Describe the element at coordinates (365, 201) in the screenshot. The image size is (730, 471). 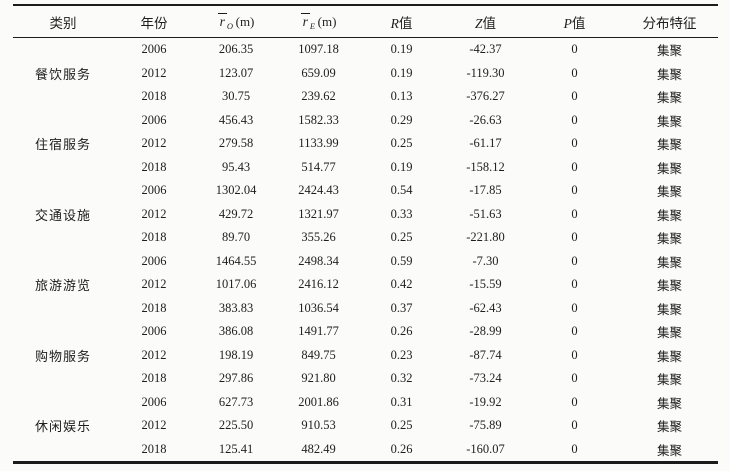
I see `table-row: 交通设施 2006 1302.04 2424.43 0.54 -17.85 0 集聚` at that location.